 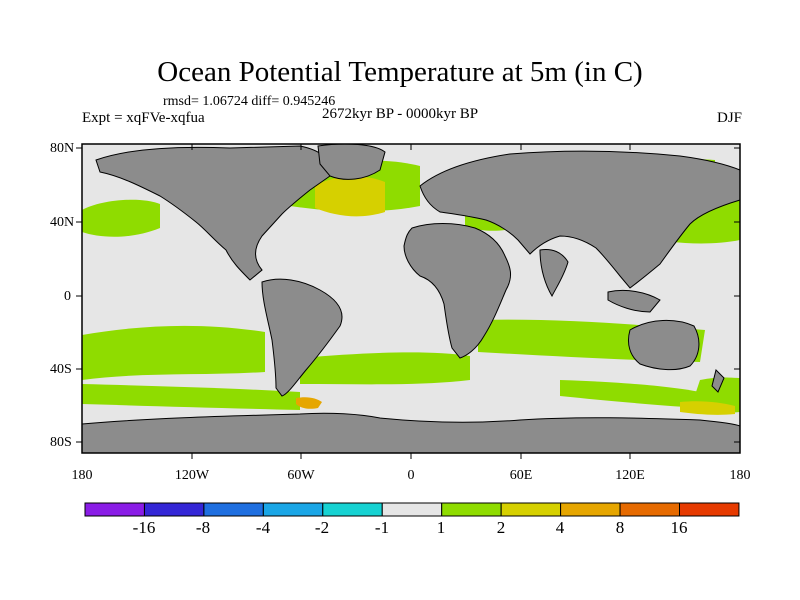 I want to click on lat-label-40n: 40N, so click(x=62, y=222).